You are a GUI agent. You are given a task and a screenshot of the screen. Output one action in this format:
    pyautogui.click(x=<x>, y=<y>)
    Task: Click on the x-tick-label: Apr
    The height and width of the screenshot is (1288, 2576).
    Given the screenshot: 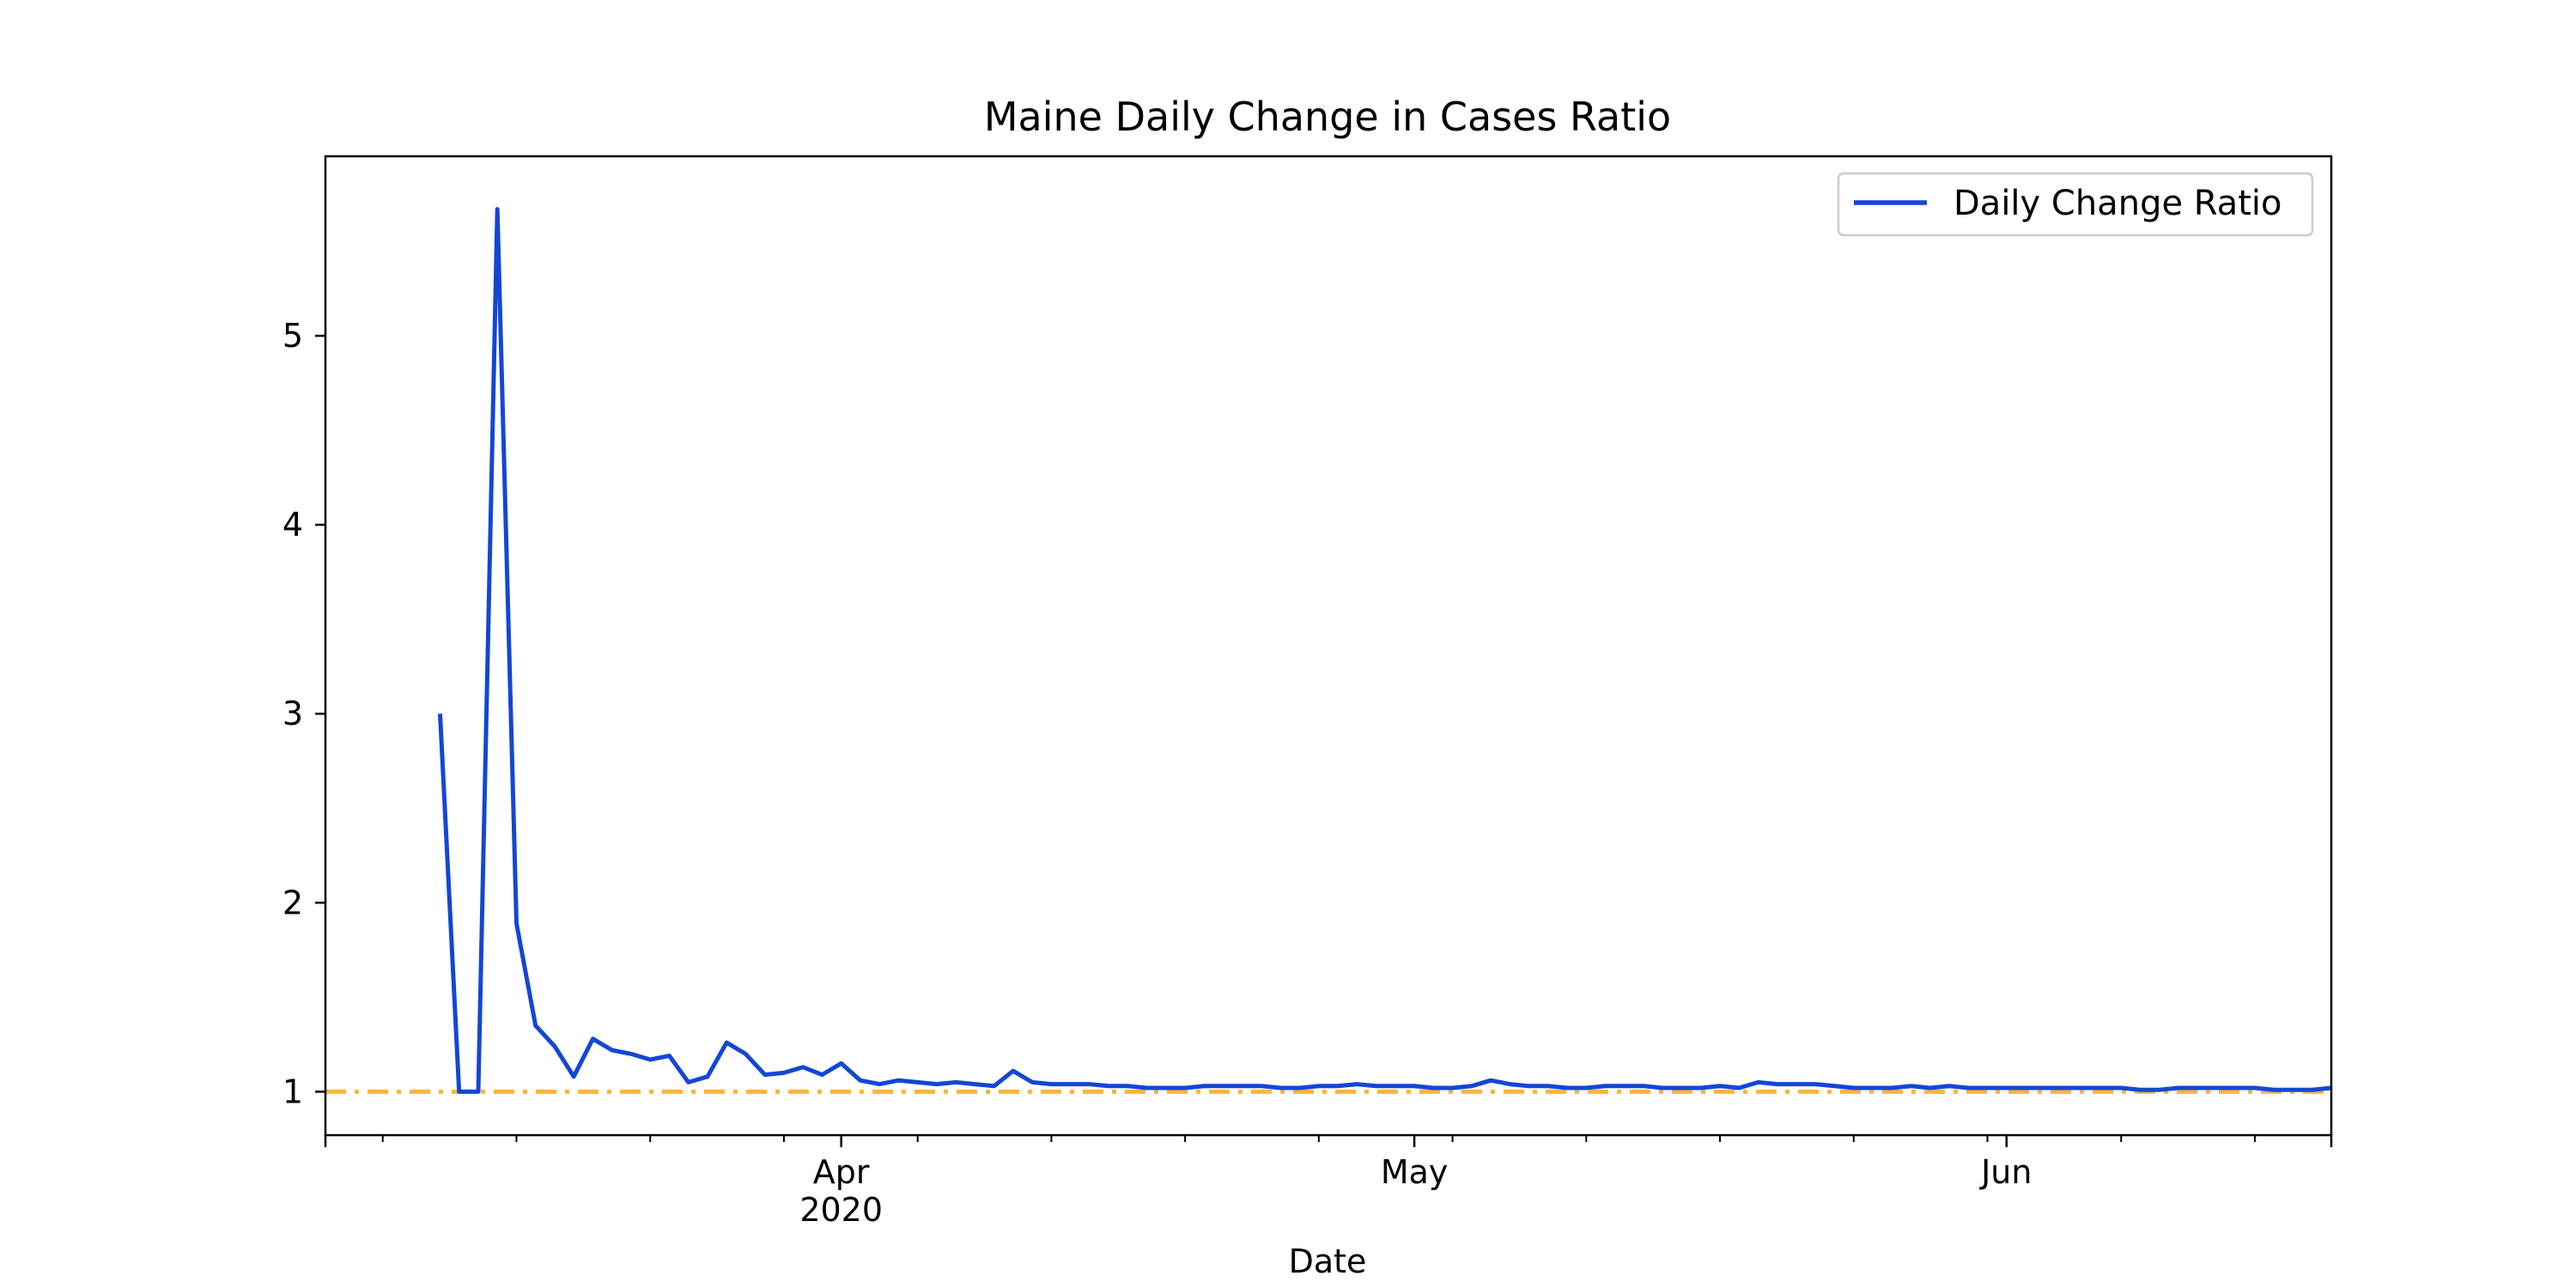 What is the action you would take?
    pyautogui.click(x=841, y=1172)
    